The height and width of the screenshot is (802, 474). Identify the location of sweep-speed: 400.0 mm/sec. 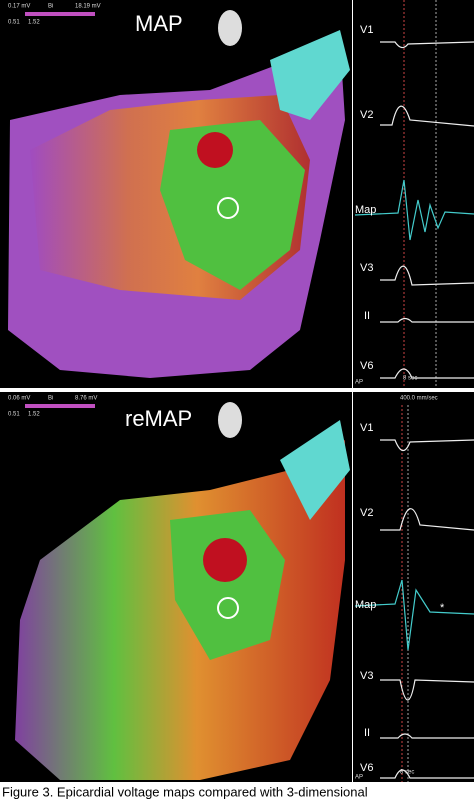
(419, 399).